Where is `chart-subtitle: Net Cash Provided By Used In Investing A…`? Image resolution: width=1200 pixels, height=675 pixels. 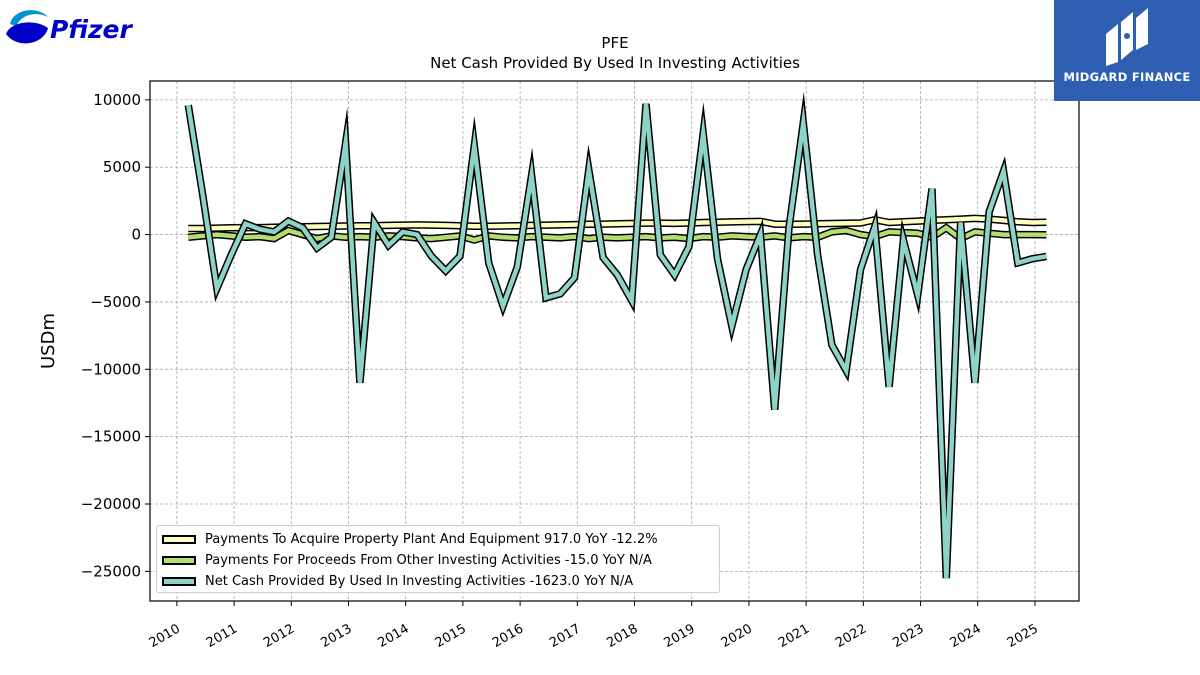
chart-subtitle: Net Cash Provided By Used In Investing A… is located at coordinates (615, 63).